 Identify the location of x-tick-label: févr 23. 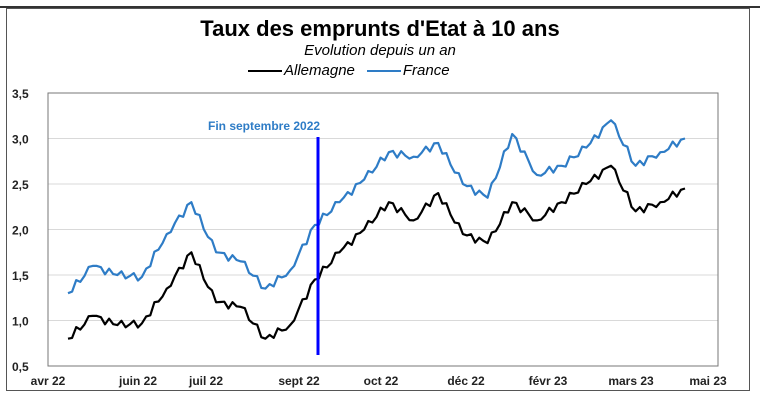
(548, 381).